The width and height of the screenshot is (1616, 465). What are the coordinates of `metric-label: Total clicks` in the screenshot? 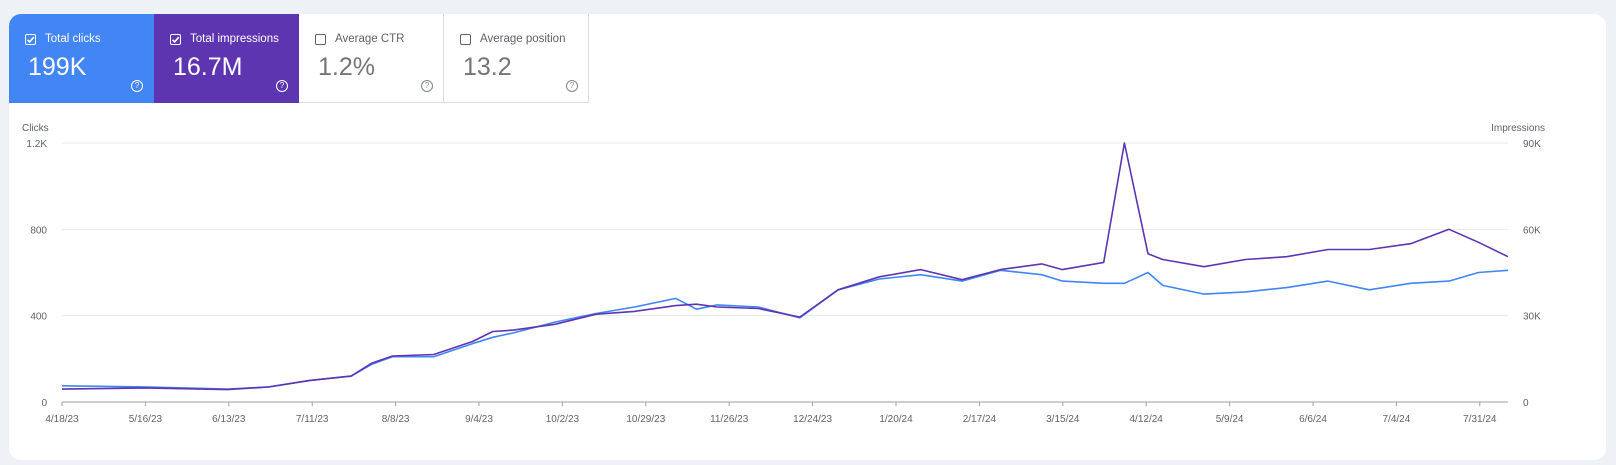 It's located at (73, 39).